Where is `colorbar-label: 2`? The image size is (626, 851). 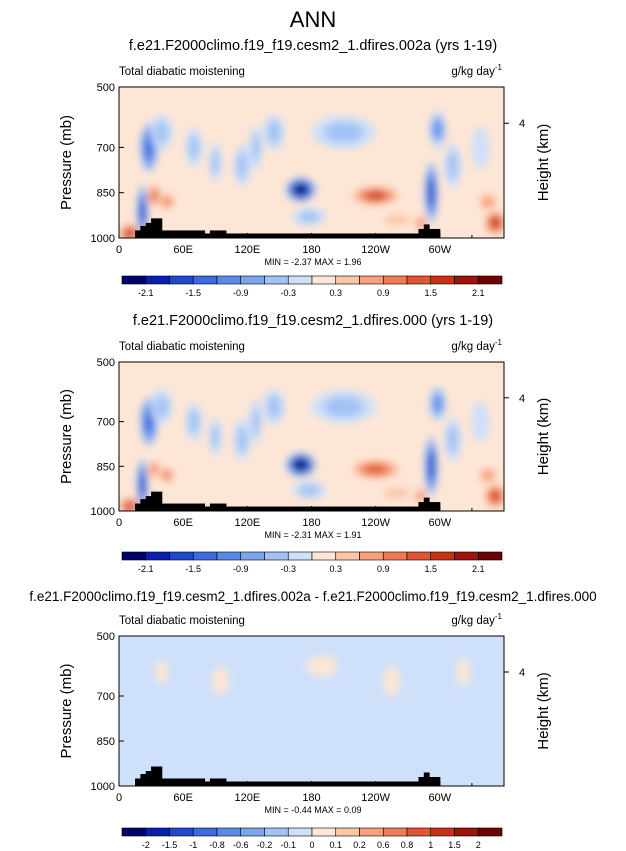 colorbar-label: 2 is located at coordinates (478, 845).